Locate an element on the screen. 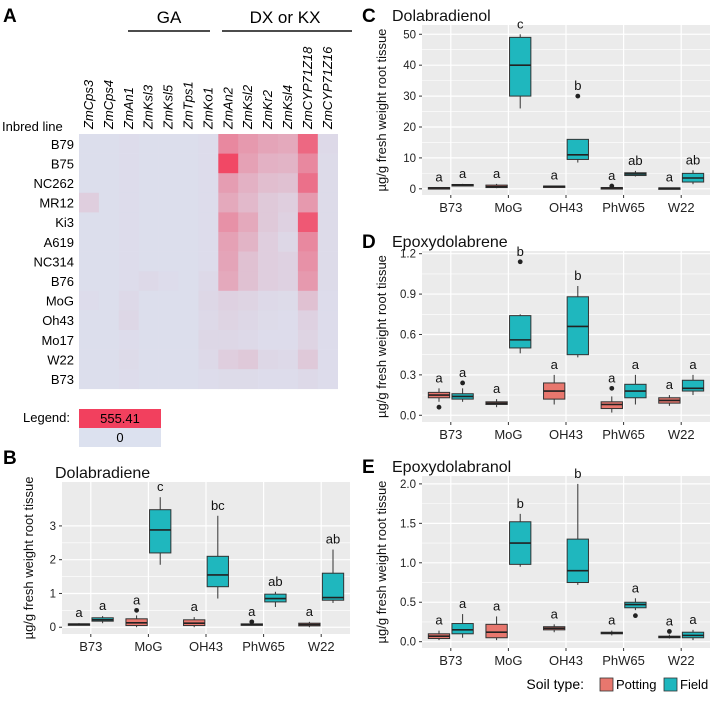 The image size is (717, 706). y-tick-label: 1 is located at coordinates (53, 594).